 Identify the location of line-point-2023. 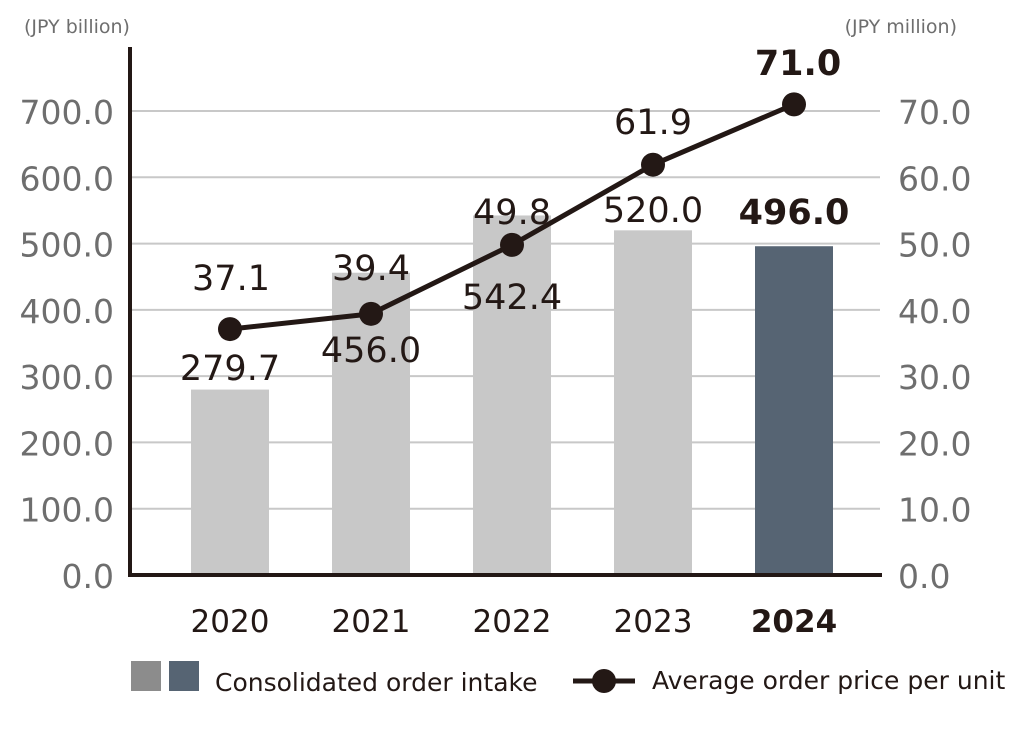
(653, 164).